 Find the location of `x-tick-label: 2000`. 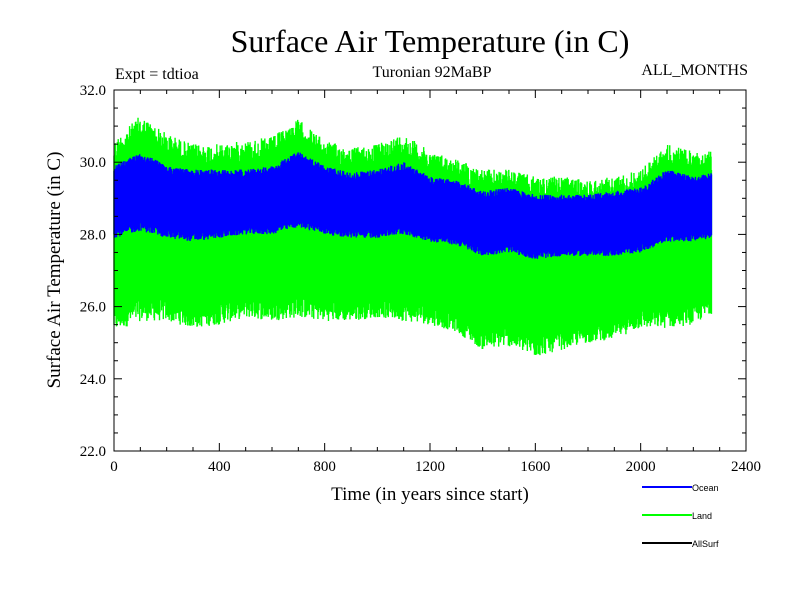

x-tick-label: 2000 is located at coordinates (641, 467).